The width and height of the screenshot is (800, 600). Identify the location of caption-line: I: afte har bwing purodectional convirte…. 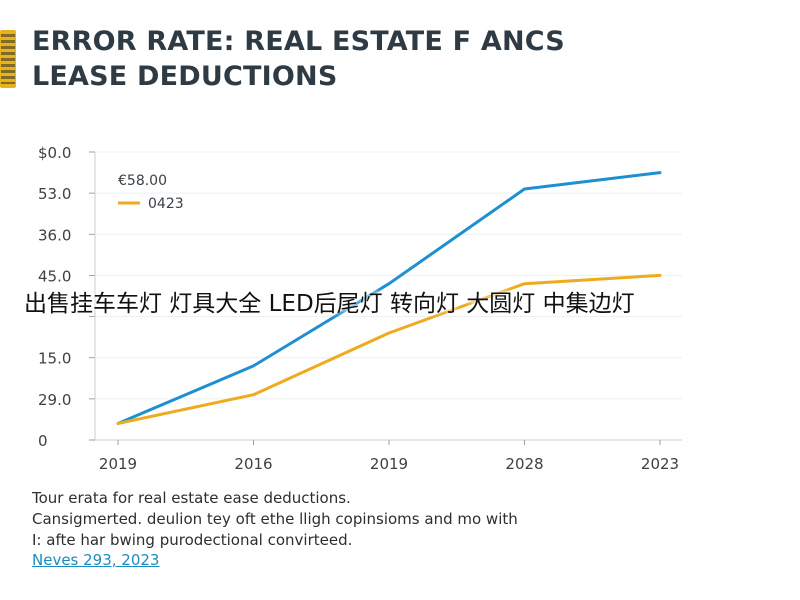
(192, 540).